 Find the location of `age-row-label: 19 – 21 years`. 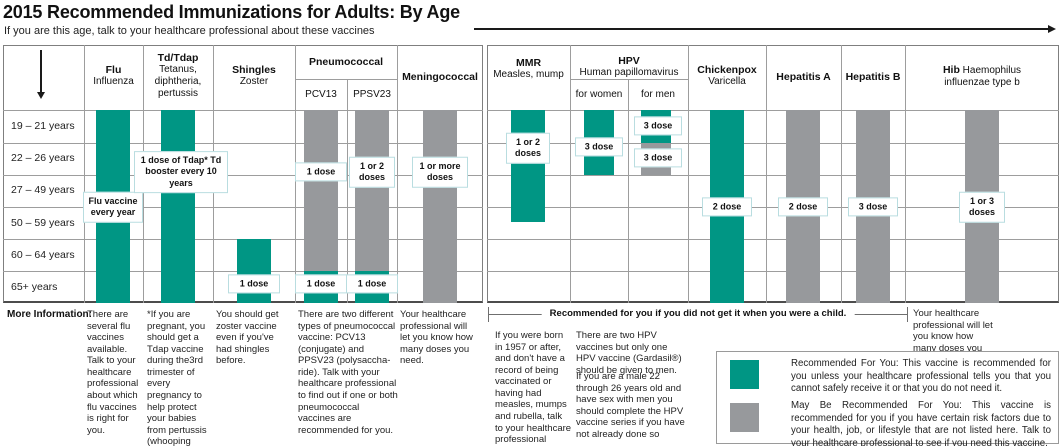

age-row-label: 19 – 21 years is located at coordinates (43, 126).